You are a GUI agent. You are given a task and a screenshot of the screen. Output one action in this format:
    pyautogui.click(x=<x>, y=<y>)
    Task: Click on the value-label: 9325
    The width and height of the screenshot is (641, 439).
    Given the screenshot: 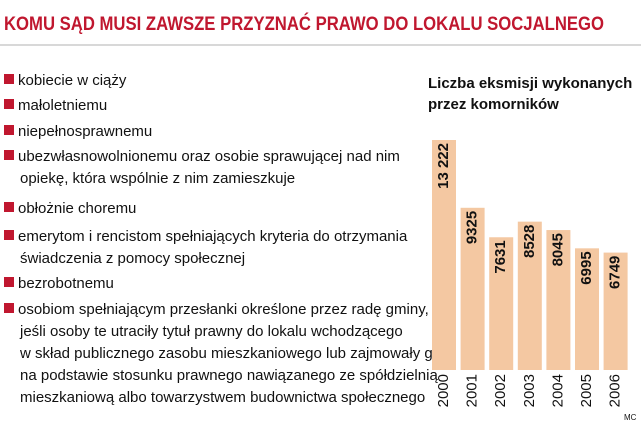 What is the action you would take?
    pyautogui.click(x=472, y=227)
    